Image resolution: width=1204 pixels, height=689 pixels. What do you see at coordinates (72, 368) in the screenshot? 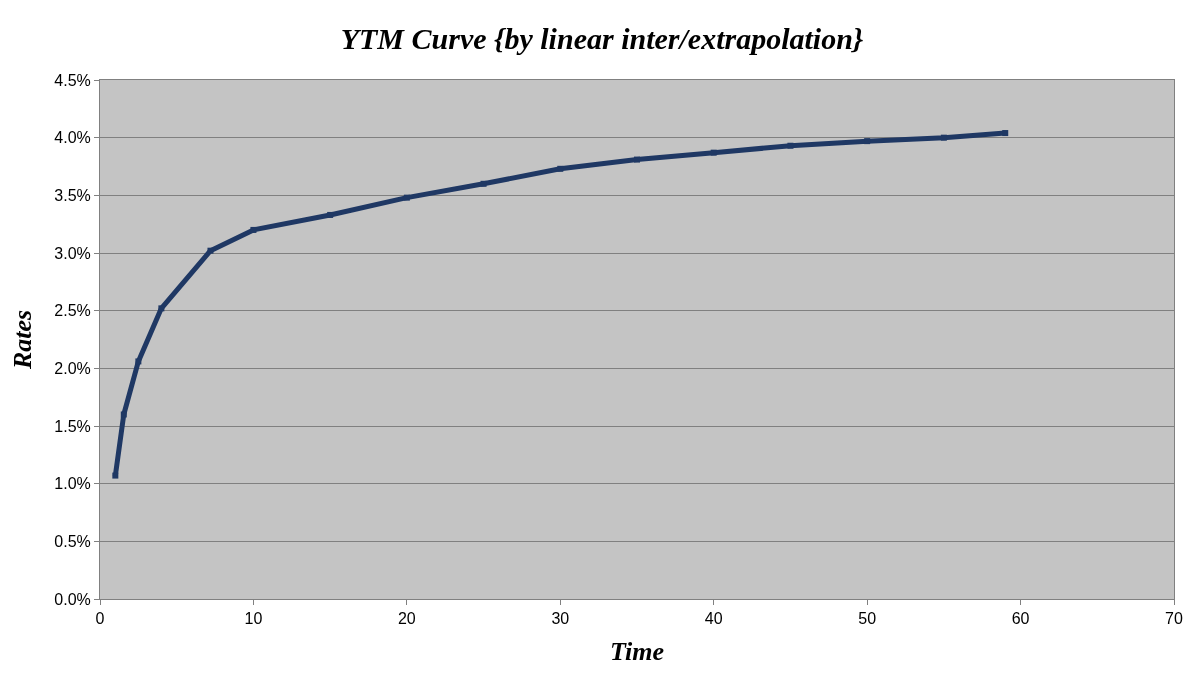
I see `y-tick-label: 2.0%` at bounding box center [72, 368].